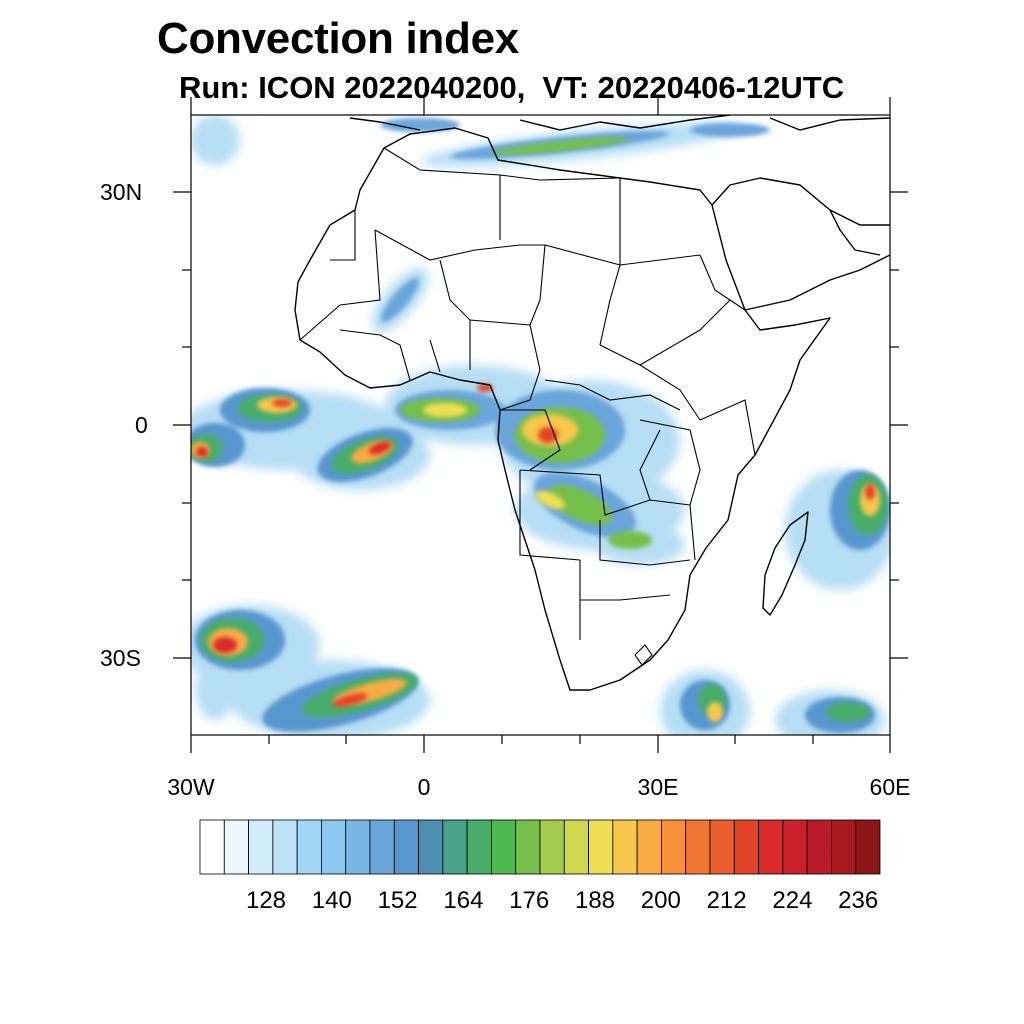 Image resolution: width=1024 pixels, height=1024 pixels. What do you see at coordinates (619, 123) in the screenshot?
I see `europe-coastline` at bounding box center [619, 123].